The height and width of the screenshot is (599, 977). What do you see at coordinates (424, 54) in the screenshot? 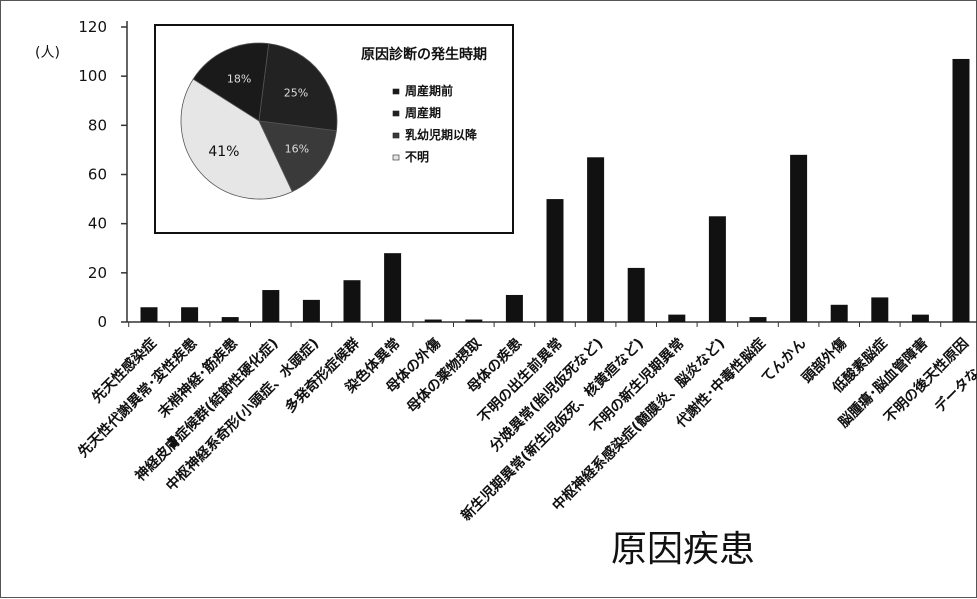
I see `pie-title: 原因診断の発生時期` at bounding box center [424, 54].